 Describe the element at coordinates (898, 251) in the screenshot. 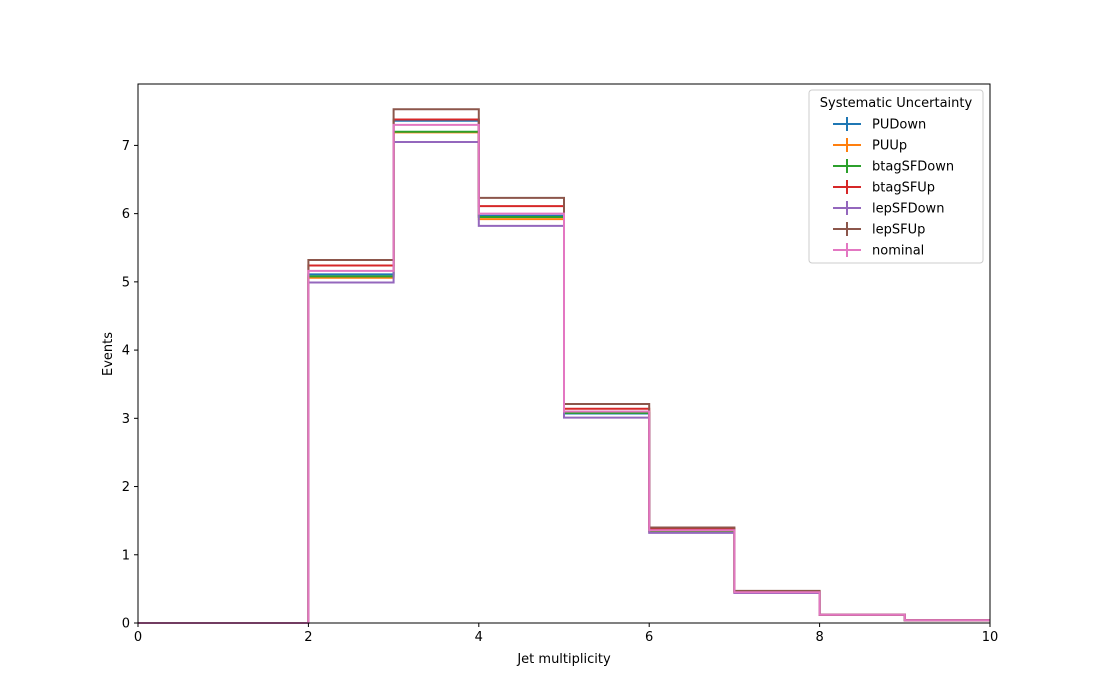

I see `legend-label: nominal` at that location.